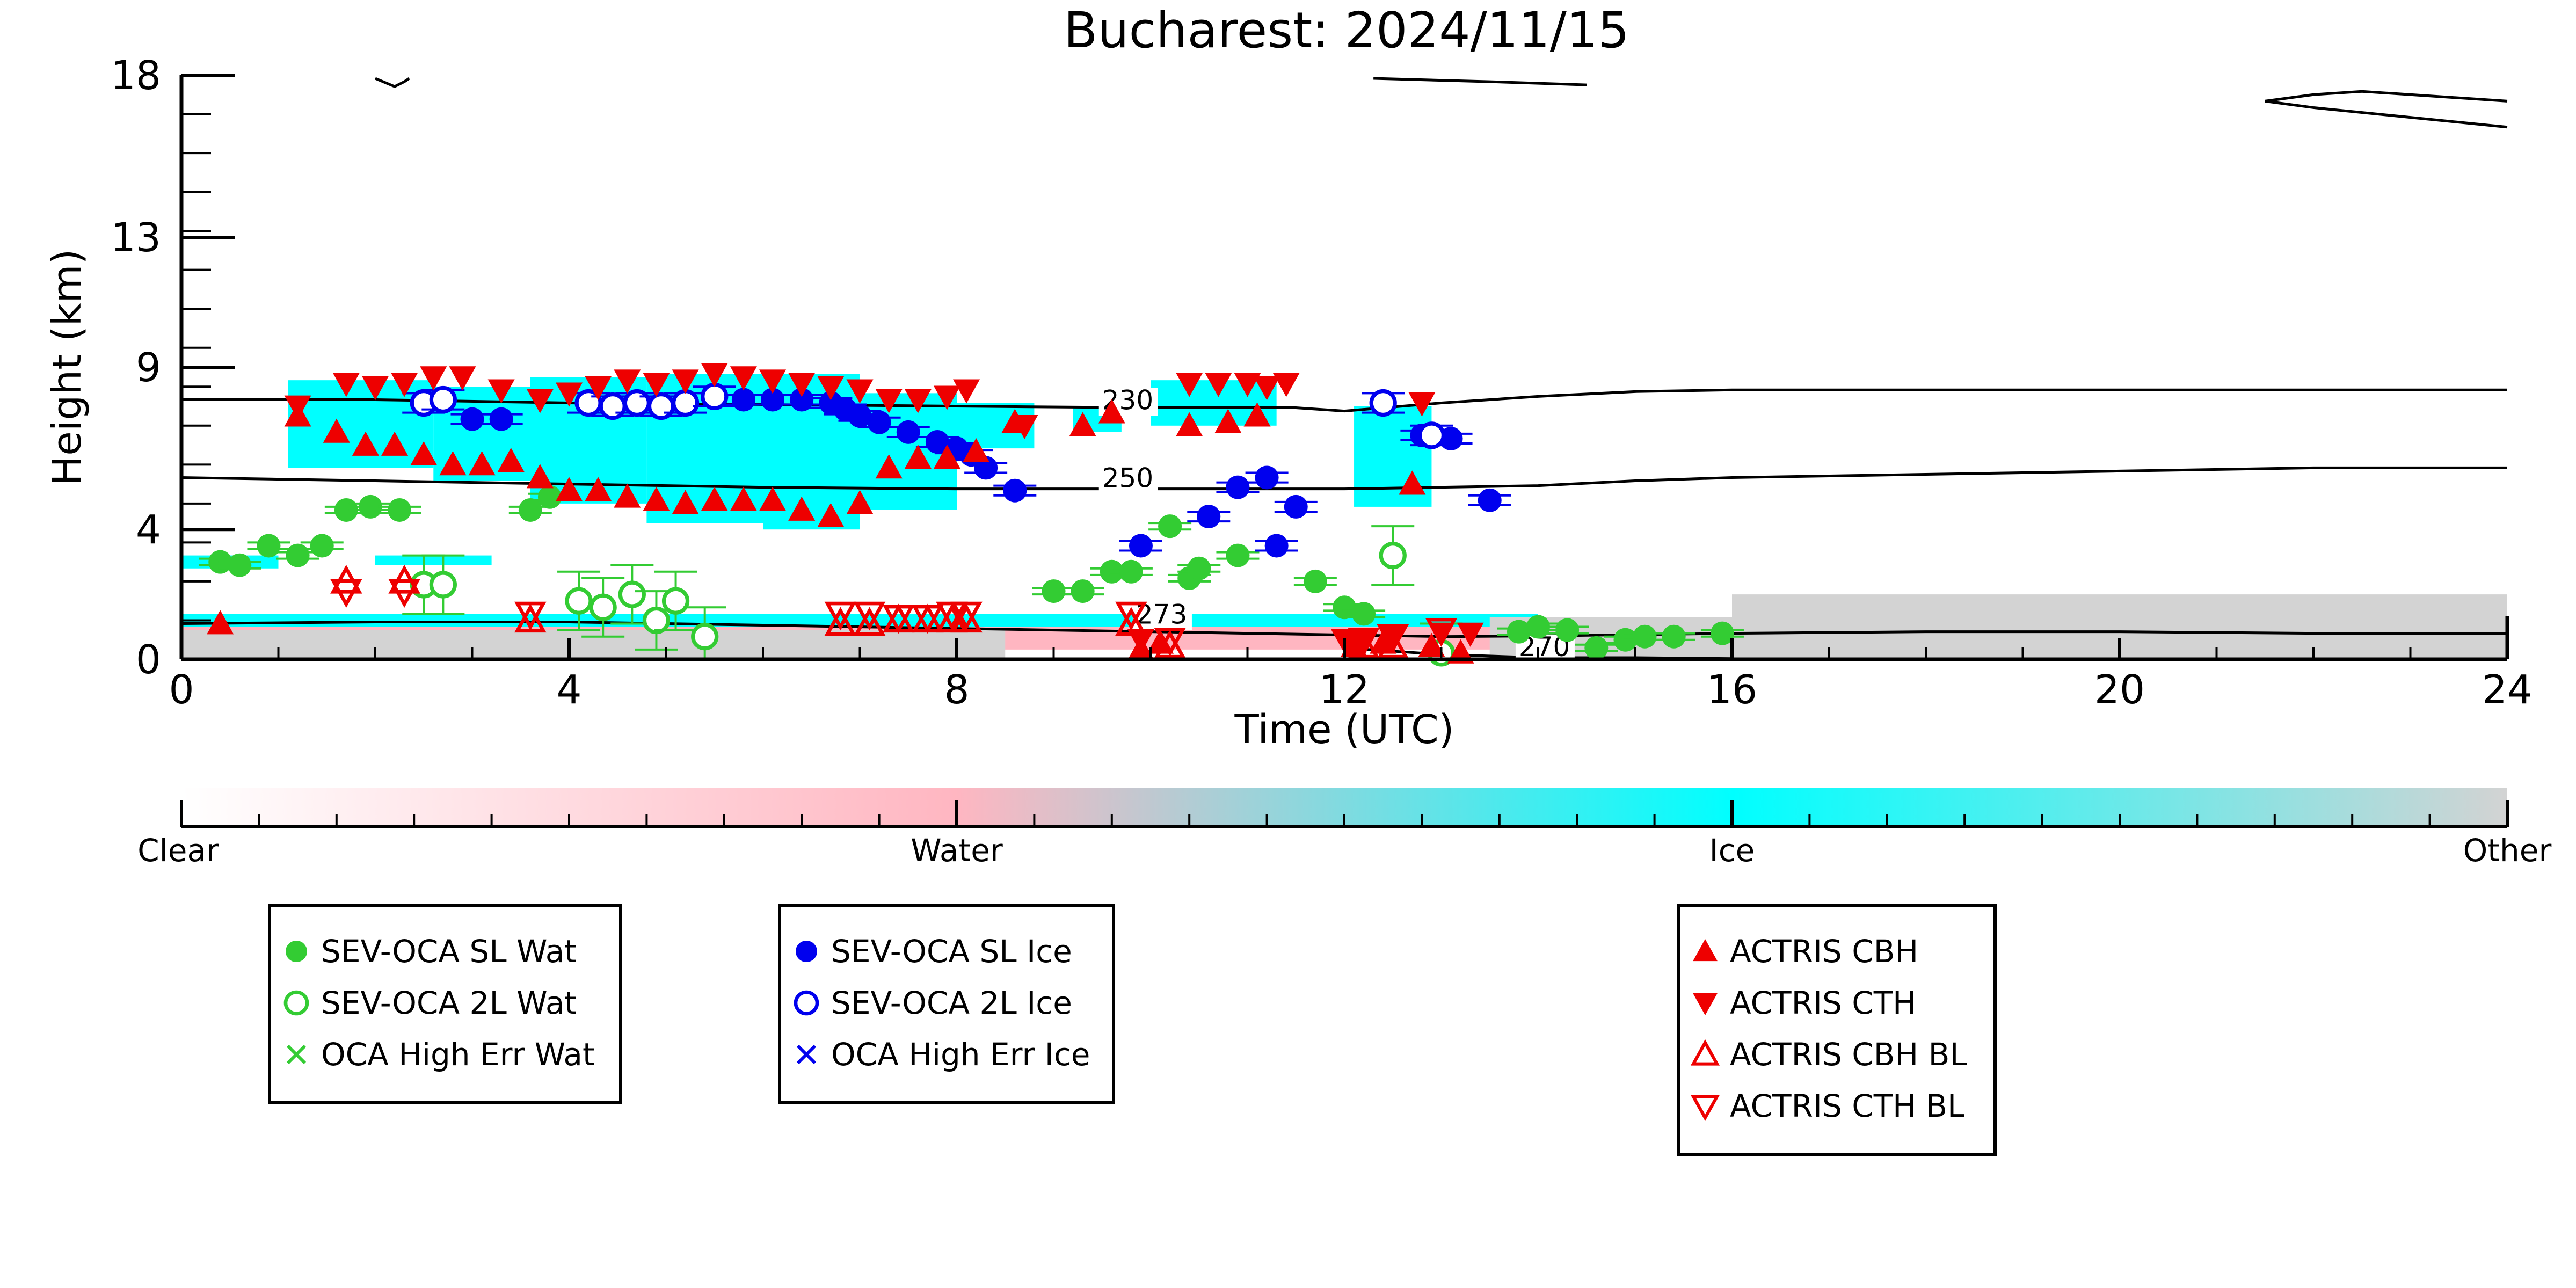 The width and height of the screenshot is (2576, 1288). What do you see at coordinates (1344, 813) in the screenshot?
I see `colorbar-ticks` at bounding box center [1344, 813].